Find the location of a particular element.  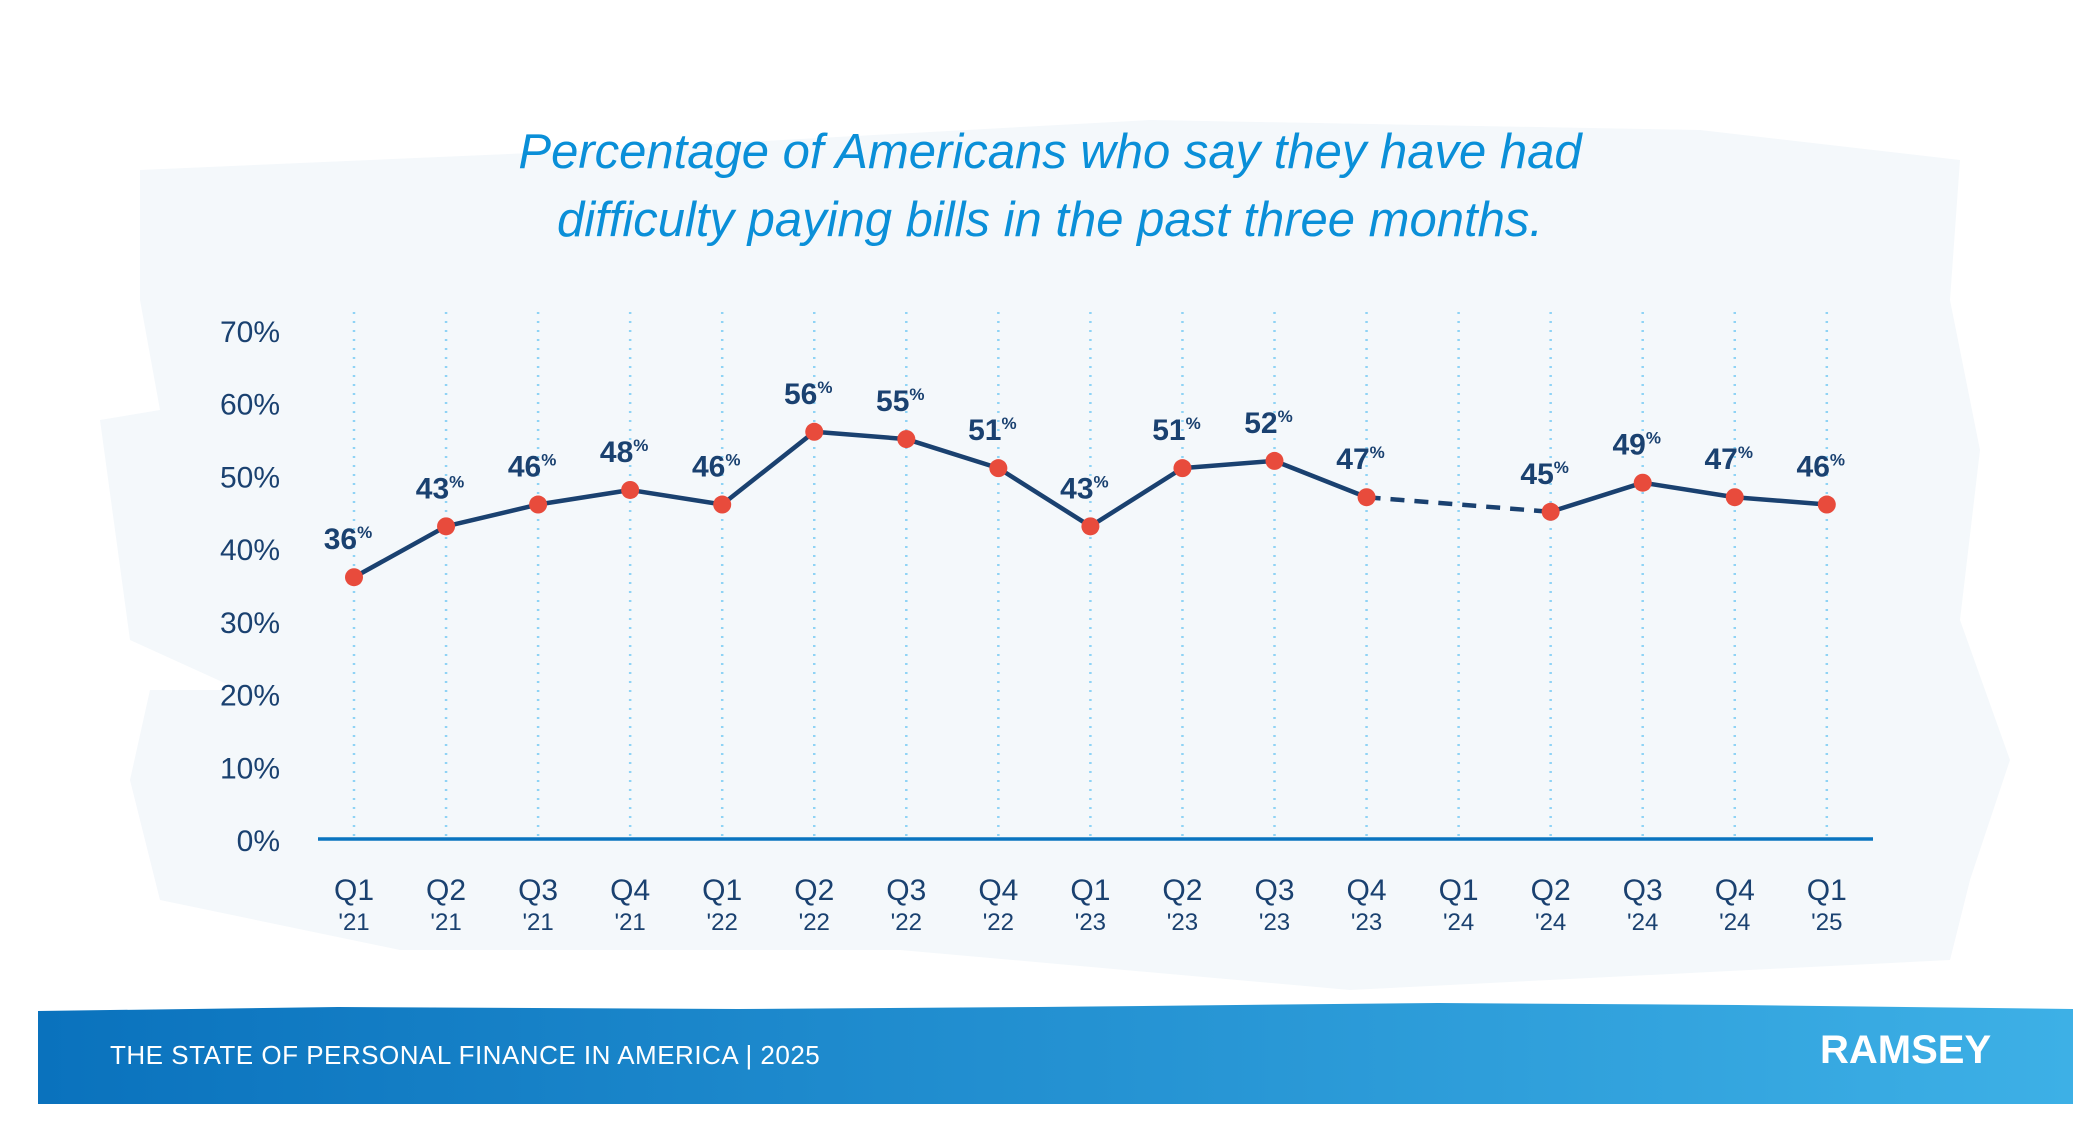

ramsey-logo: RAMSEY is located at coordinates (1906, 1050).